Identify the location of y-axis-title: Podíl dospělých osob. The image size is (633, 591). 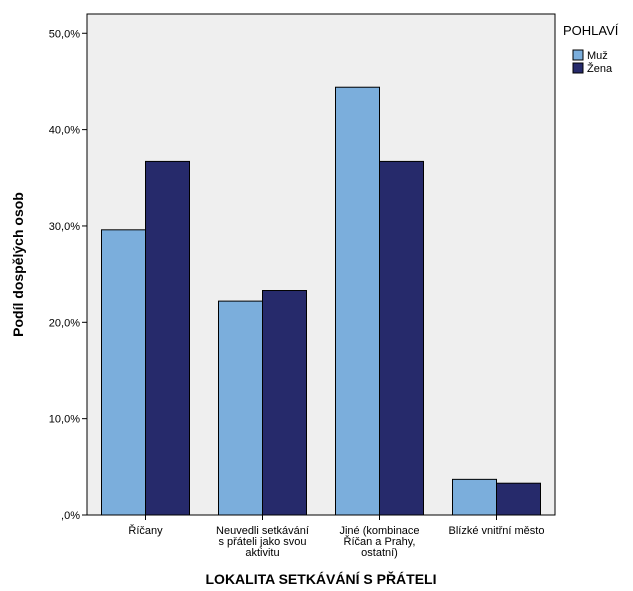
(18, 264).